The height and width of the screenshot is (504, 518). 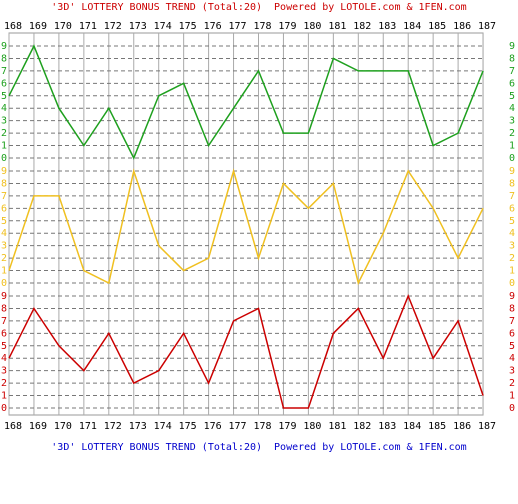 What do you see at coordinates (213, 26) in the screenshot?
I see `x-tick-label-top: 176` at bounding box center [213, 26].